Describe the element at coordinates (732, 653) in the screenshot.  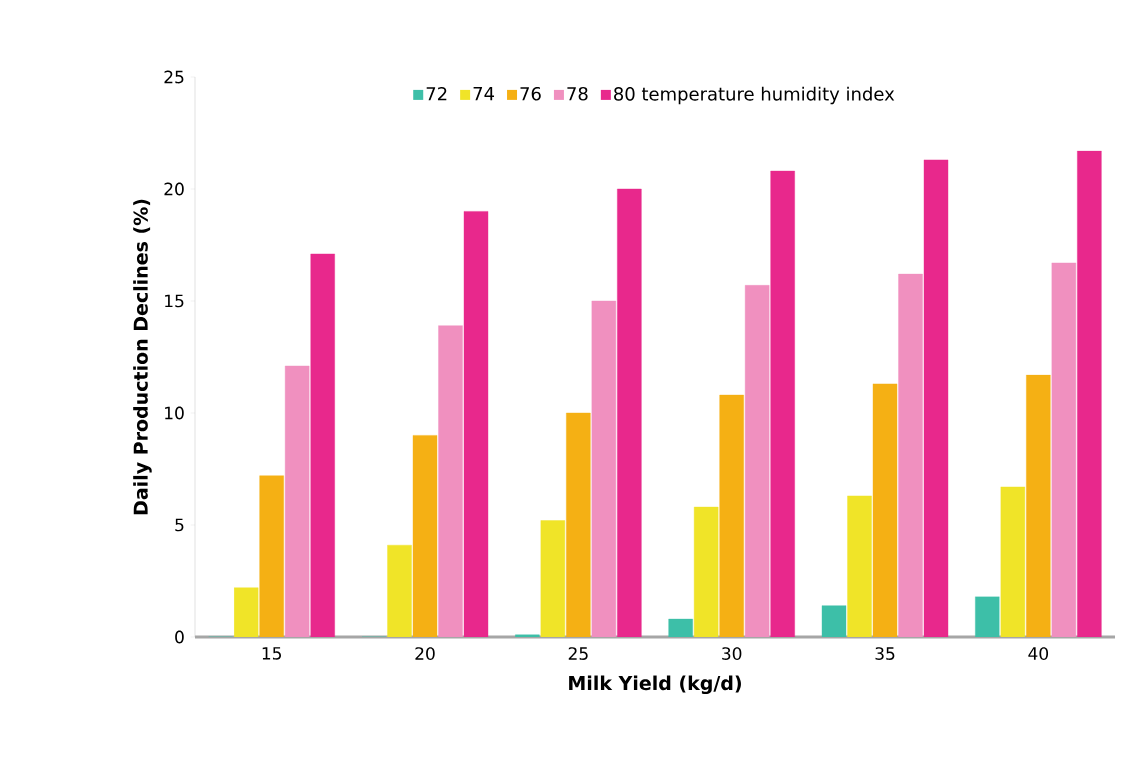
I see `x-tick-label: 30` at that location.